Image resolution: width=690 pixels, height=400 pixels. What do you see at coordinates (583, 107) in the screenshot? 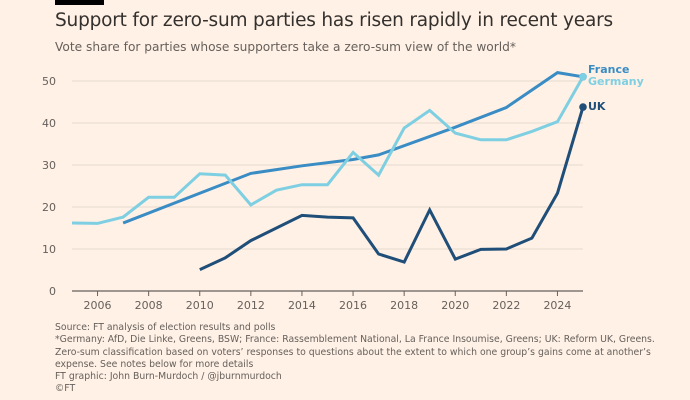
I see `end-marker-uk` at bounding box center [583, 107].